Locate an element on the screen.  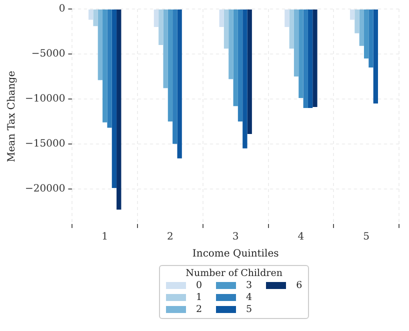
legend-label: 0 is located at coordinates (199, 285).